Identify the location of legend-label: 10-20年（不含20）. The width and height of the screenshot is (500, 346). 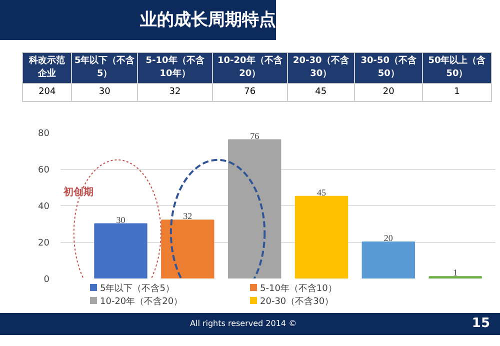
(141, 302).